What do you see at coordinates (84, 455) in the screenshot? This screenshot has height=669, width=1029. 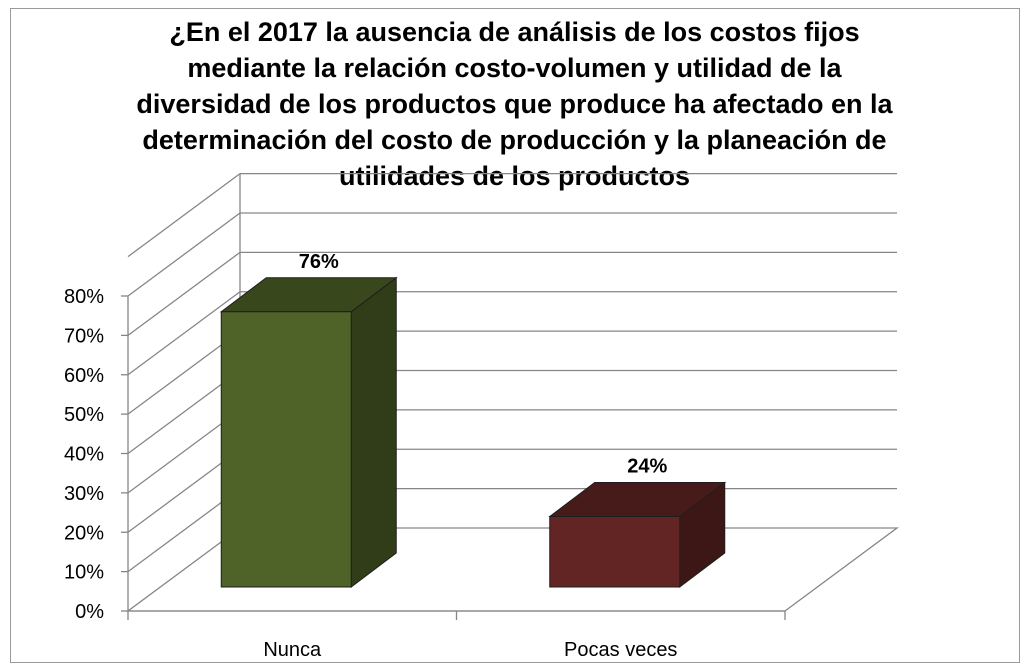 I see `y-tick-label: 40%` at bounding box center [84, 455].